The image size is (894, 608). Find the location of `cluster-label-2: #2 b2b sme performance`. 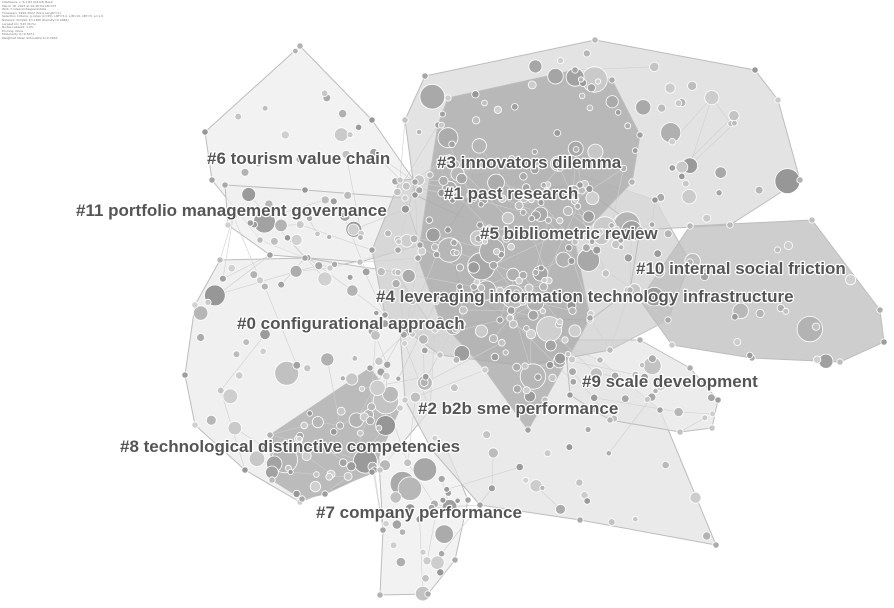

cluster-label-2: #2 b2b sme performance is located at coordinates (518, 408).